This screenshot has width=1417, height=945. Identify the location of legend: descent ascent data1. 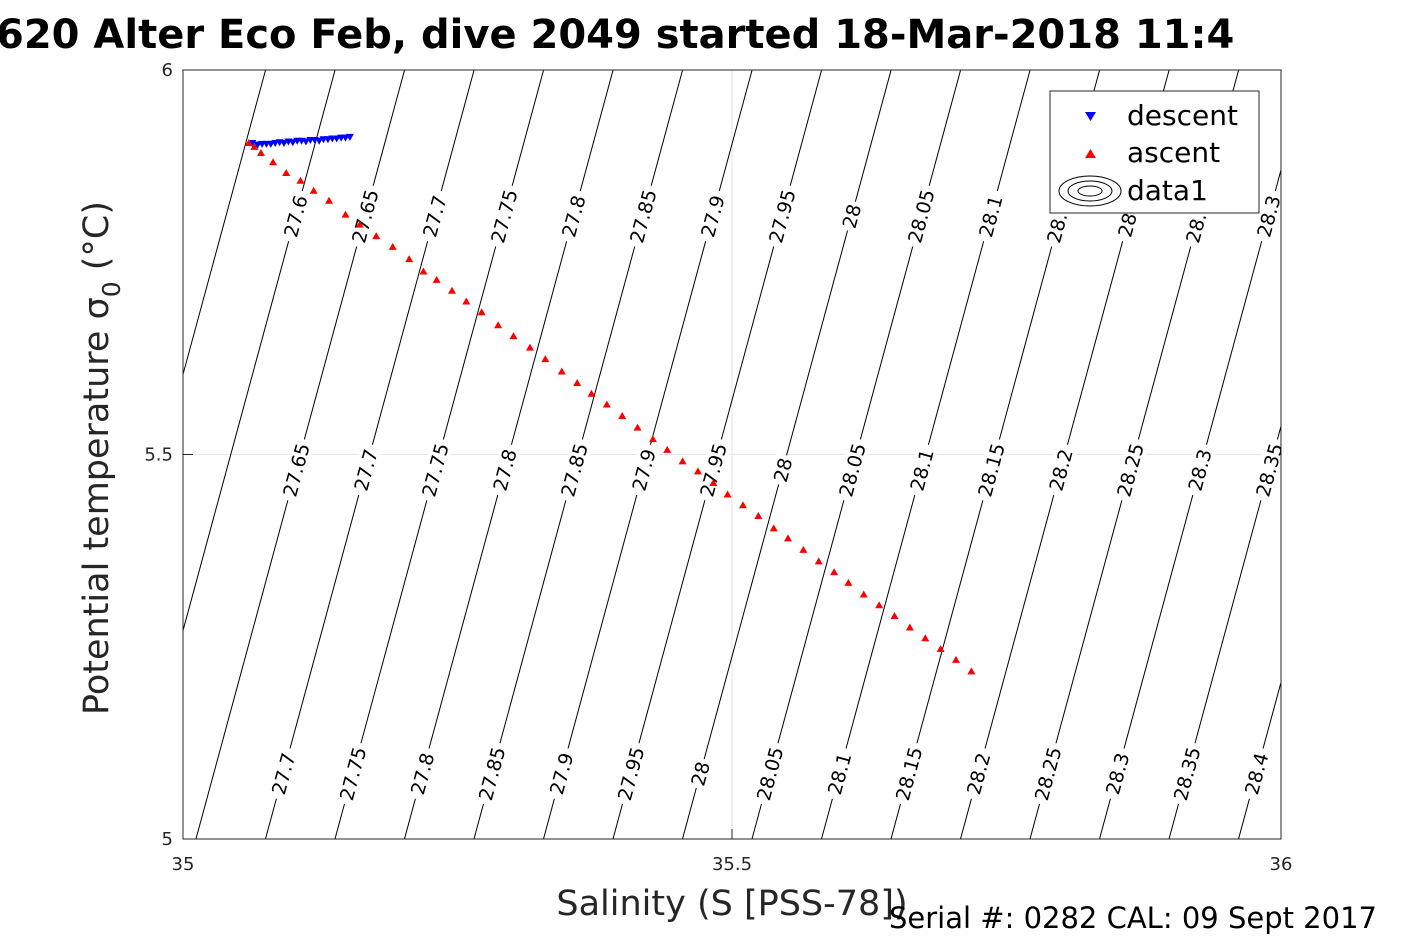
(1154, 152).